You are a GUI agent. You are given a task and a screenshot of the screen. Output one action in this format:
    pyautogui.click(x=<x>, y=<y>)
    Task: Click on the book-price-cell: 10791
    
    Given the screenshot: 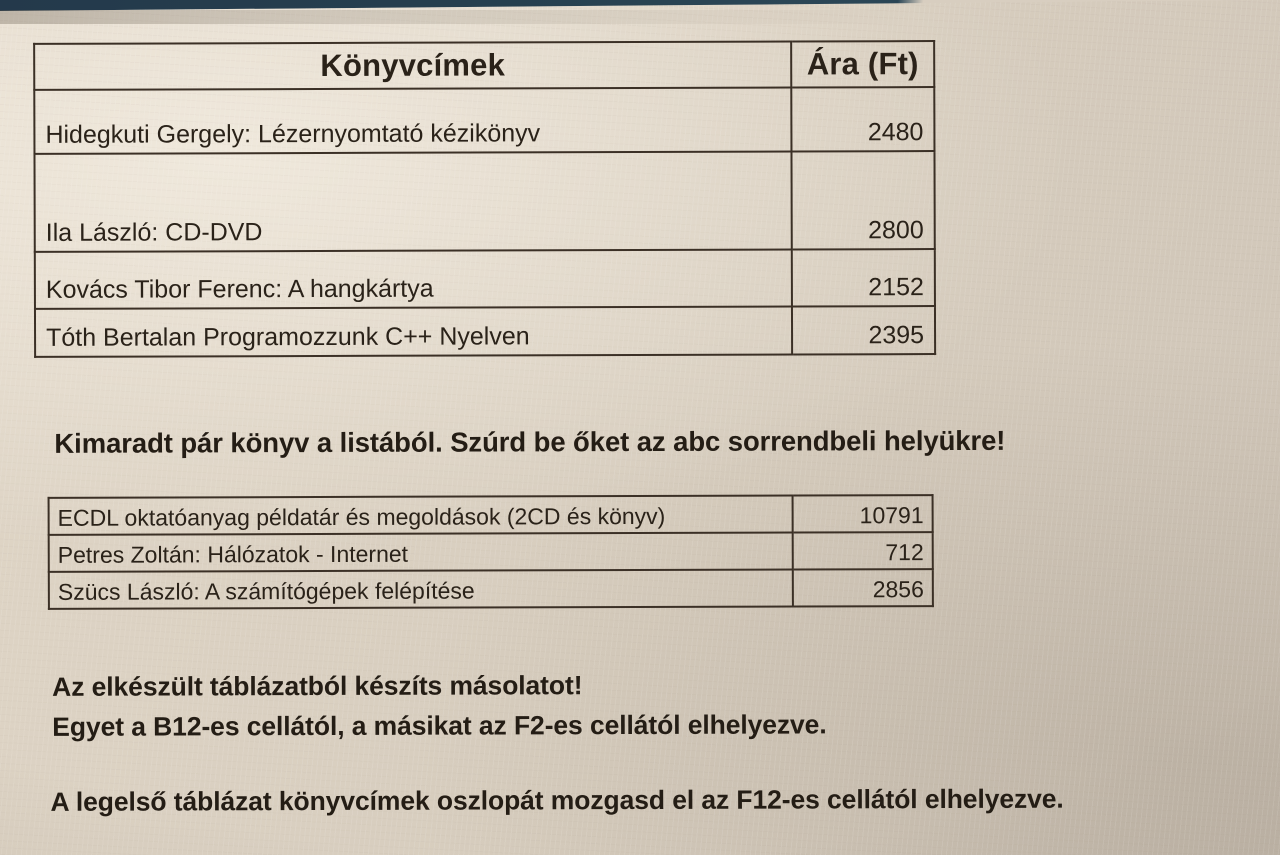 What is the action you would take?
    pyautogui.click(x=862, y=514)
    